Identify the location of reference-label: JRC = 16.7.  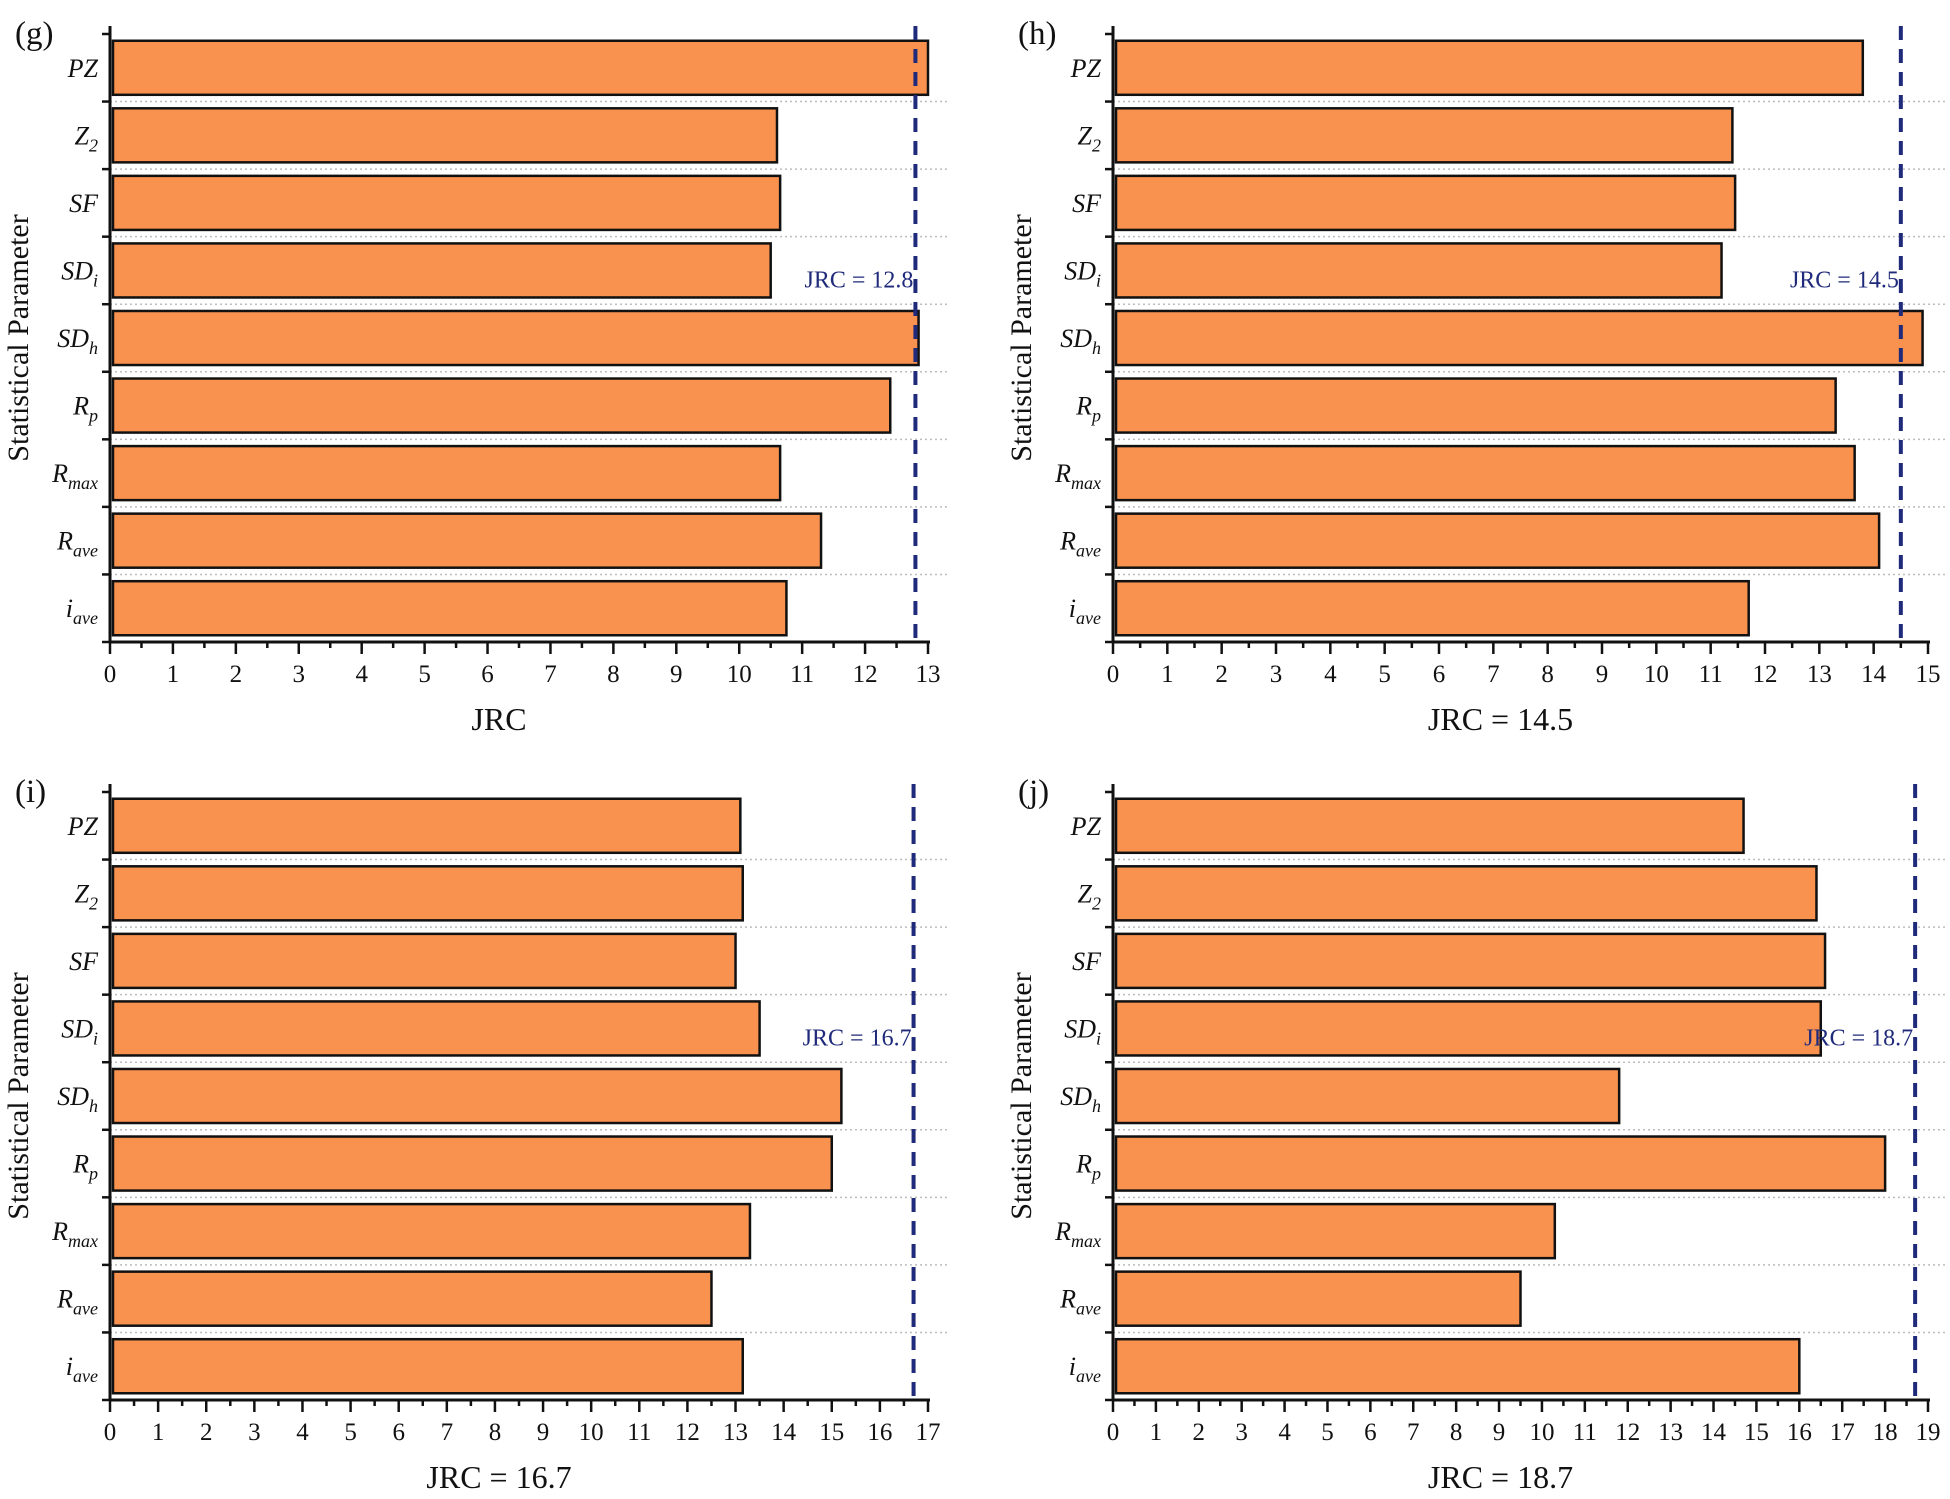
(857, 1038).